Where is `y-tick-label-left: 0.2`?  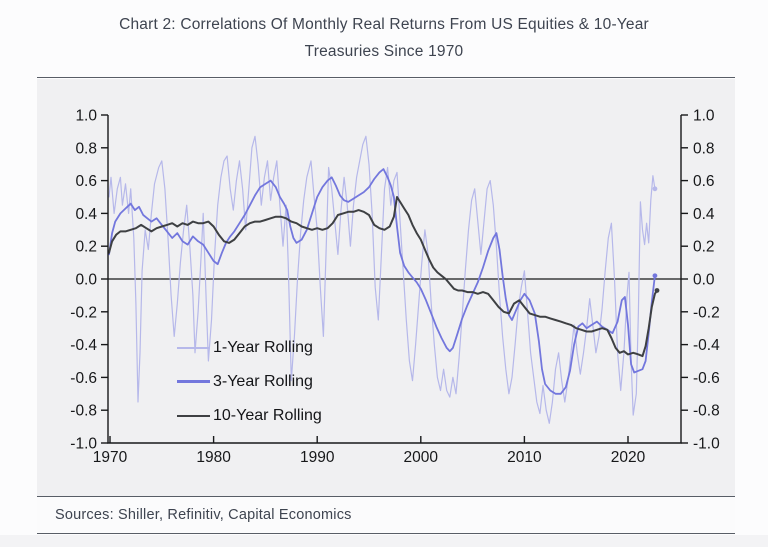
y-tick-label-left: 0.2 is located at coordinates (86, 247).